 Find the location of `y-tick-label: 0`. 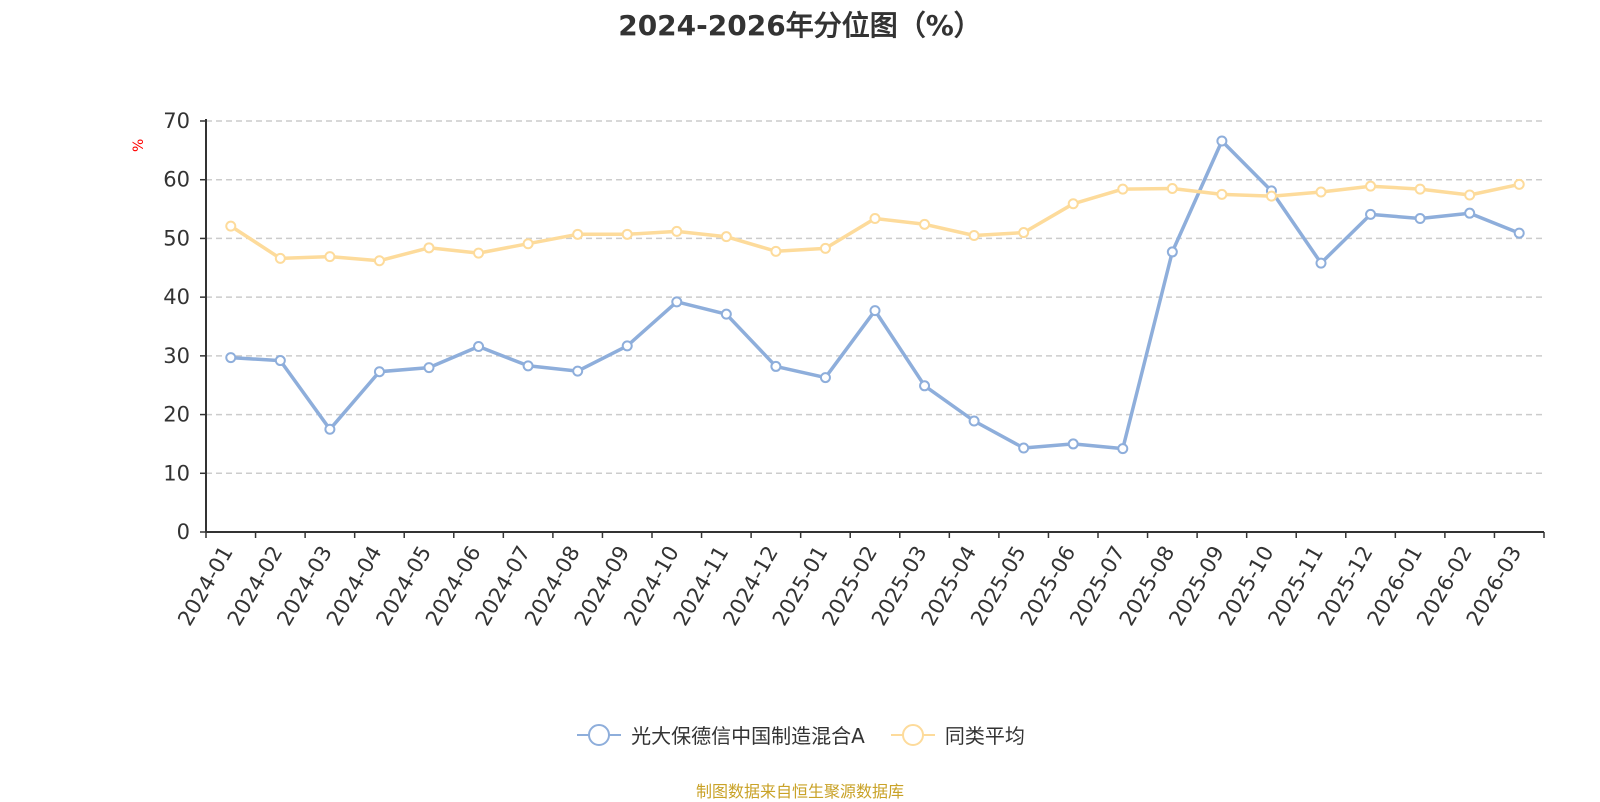

y-tick-label: 0 is located at coordinates (183, 532).